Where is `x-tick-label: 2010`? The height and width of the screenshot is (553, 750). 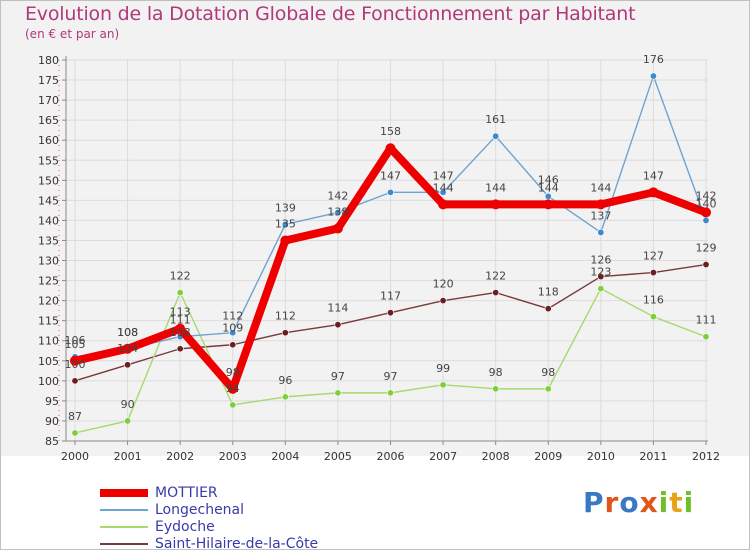
x-tick-label: 2010 is located at coordinates (601, 456).